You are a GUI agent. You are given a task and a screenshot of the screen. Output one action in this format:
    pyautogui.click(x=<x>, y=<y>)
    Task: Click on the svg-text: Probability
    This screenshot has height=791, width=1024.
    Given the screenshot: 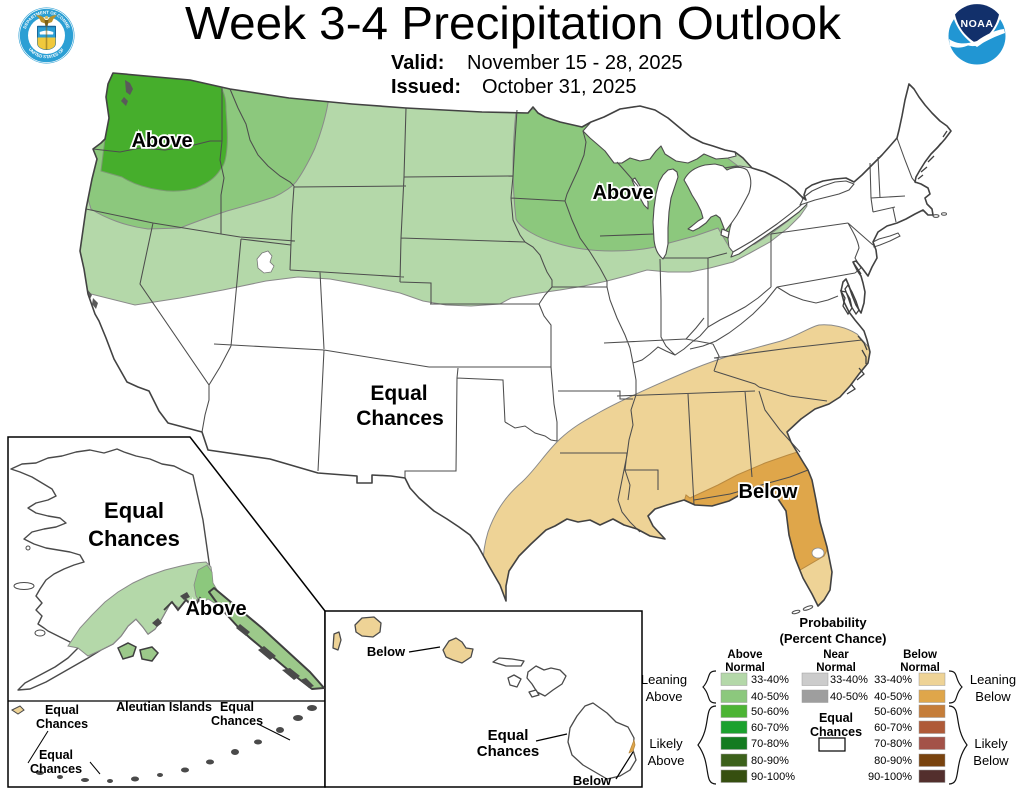 What is the action you would take?
    pyautogui.click(x=833, y=622)
    